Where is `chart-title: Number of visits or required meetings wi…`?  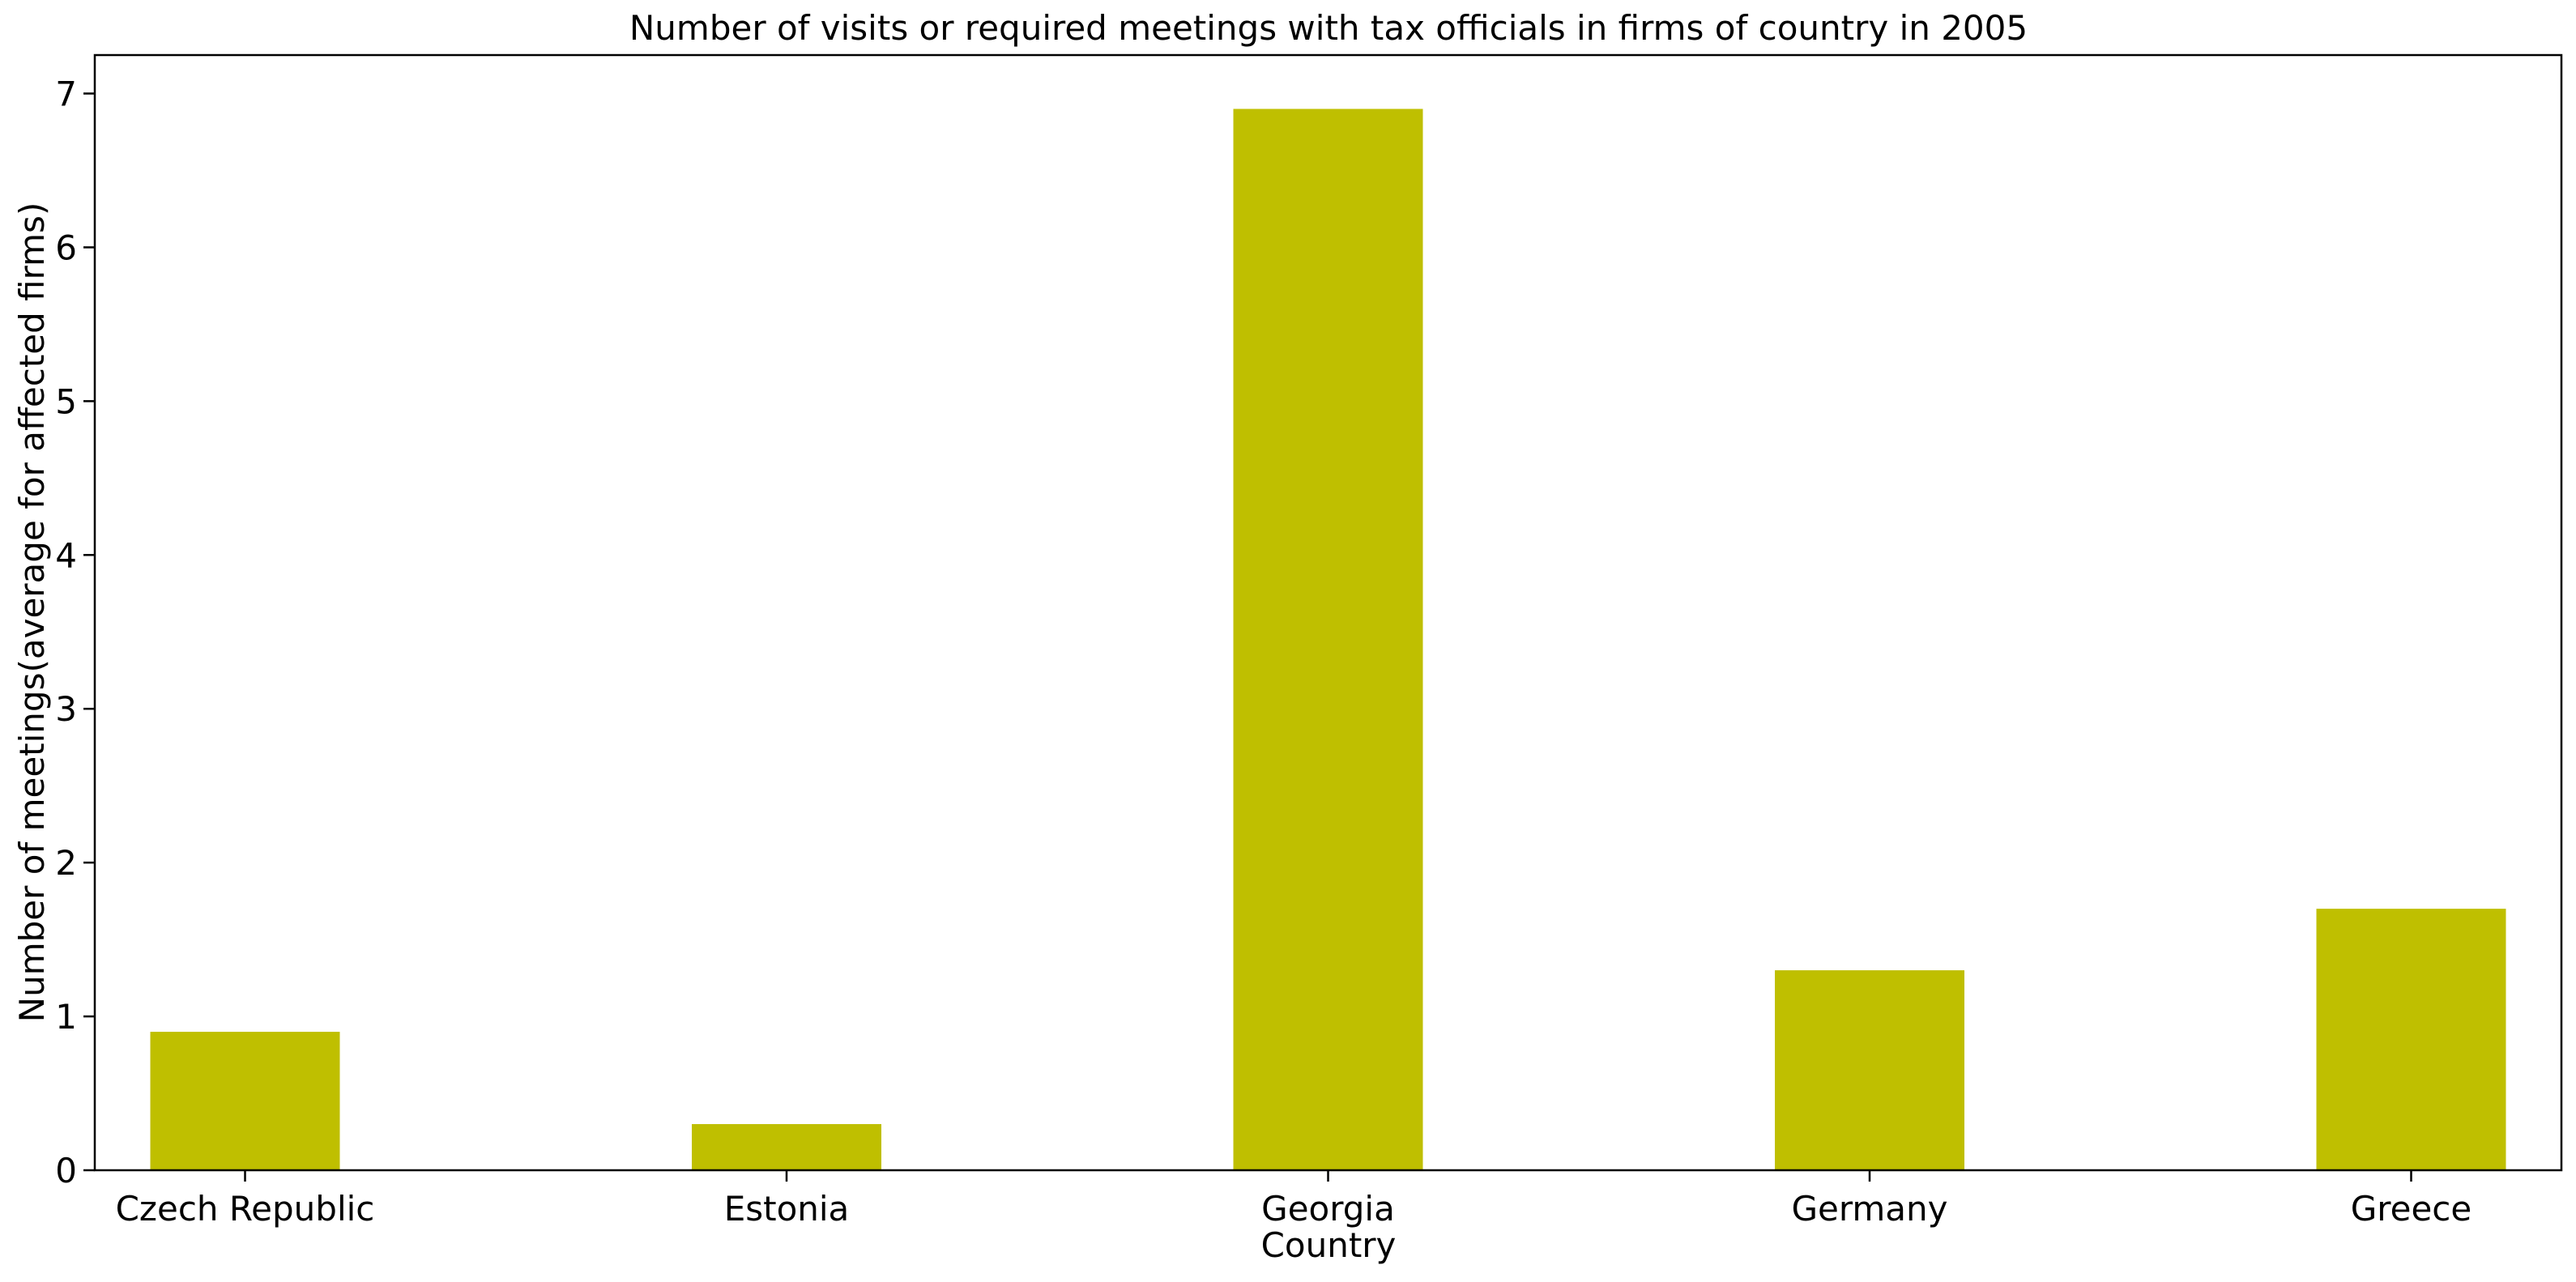
chart-title: Number of visits or required meetings wi… is located at coordinates (1328, 28).